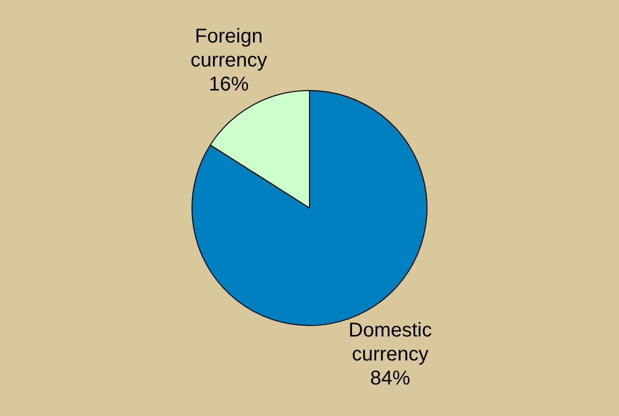 This screenshot has width=619, height=416. Describe the element at coordinates (229, 85) in the screenshot. I see `data-label: 16%` at that location.